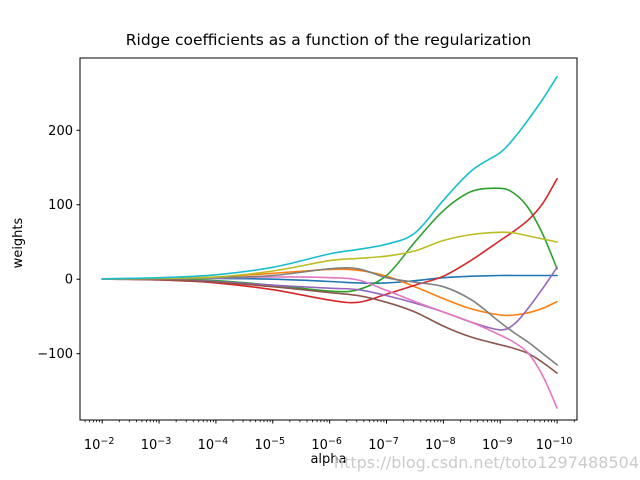  Describe the element at coordinates (329, 255) in the screenshot. I see `series-line-olive` at that location.